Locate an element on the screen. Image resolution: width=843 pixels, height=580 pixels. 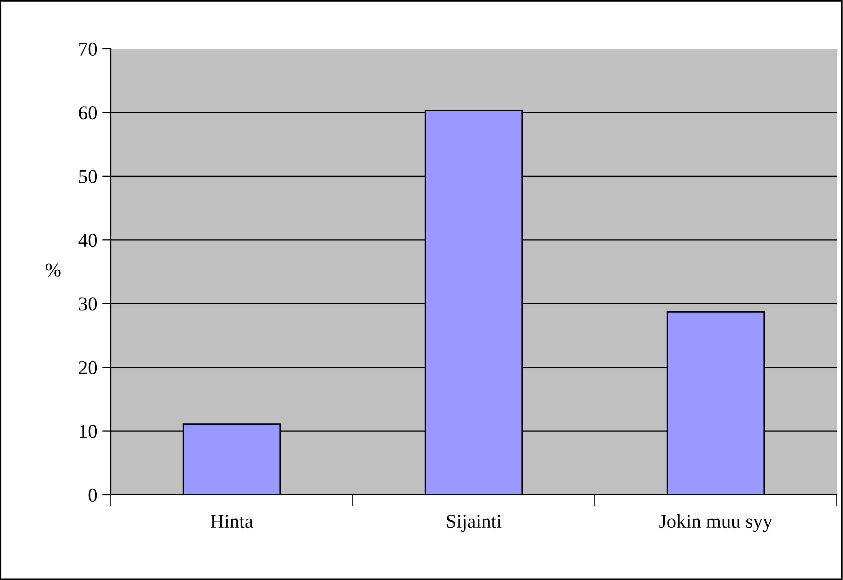
x-tick-label: Hinta is located at coordinates (232, 521).